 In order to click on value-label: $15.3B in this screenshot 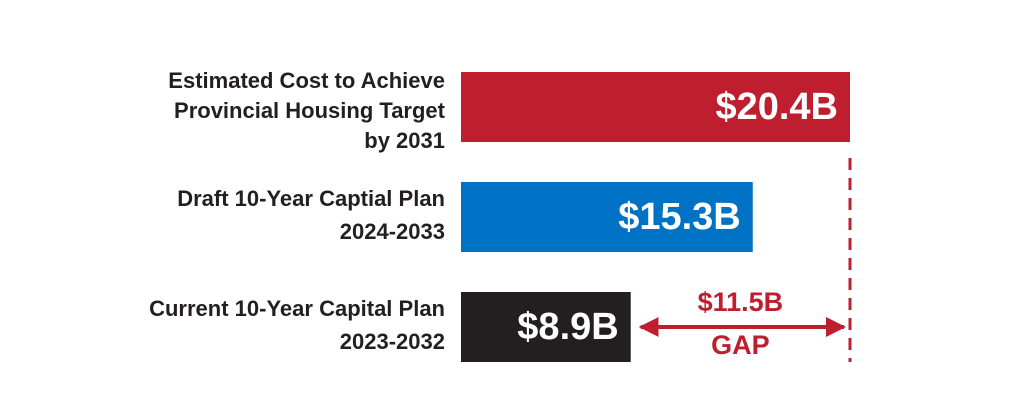, I will do `click(679, 217)`.